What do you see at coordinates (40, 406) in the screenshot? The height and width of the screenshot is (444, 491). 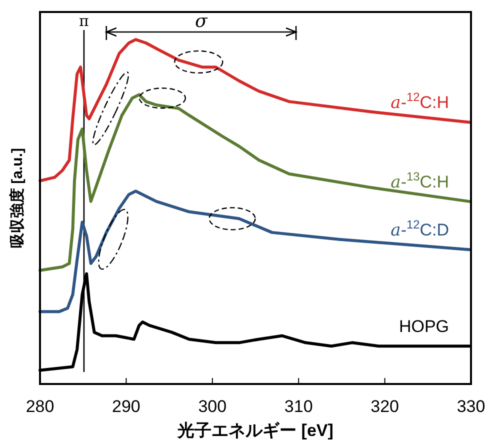 I see `x-tick-label: 280` at bounding box center [40, 406].